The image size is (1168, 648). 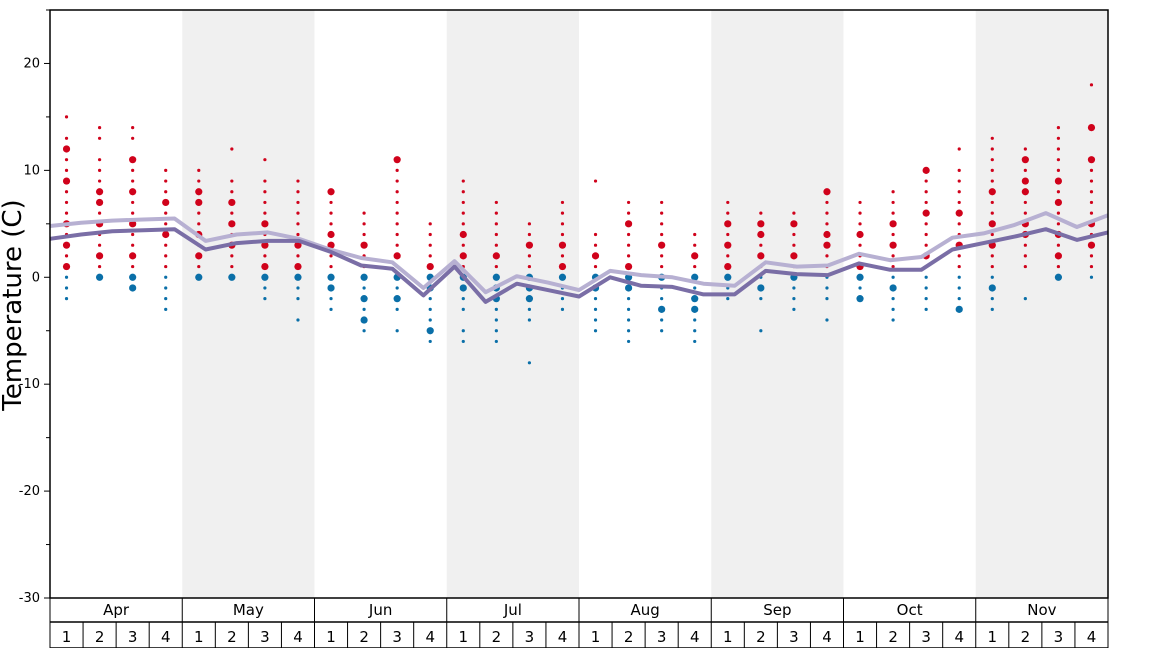 I want to click on month-label: Nov, so click(x=1041, y=610).